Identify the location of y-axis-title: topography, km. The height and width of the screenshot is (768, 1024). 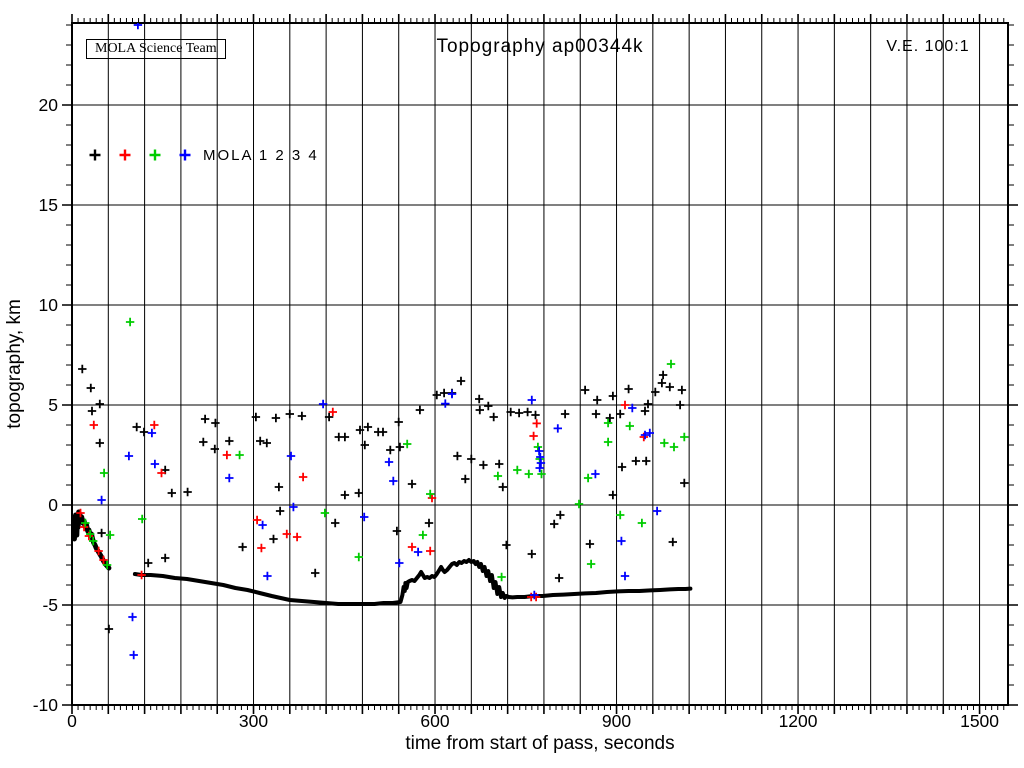
(14, 364).